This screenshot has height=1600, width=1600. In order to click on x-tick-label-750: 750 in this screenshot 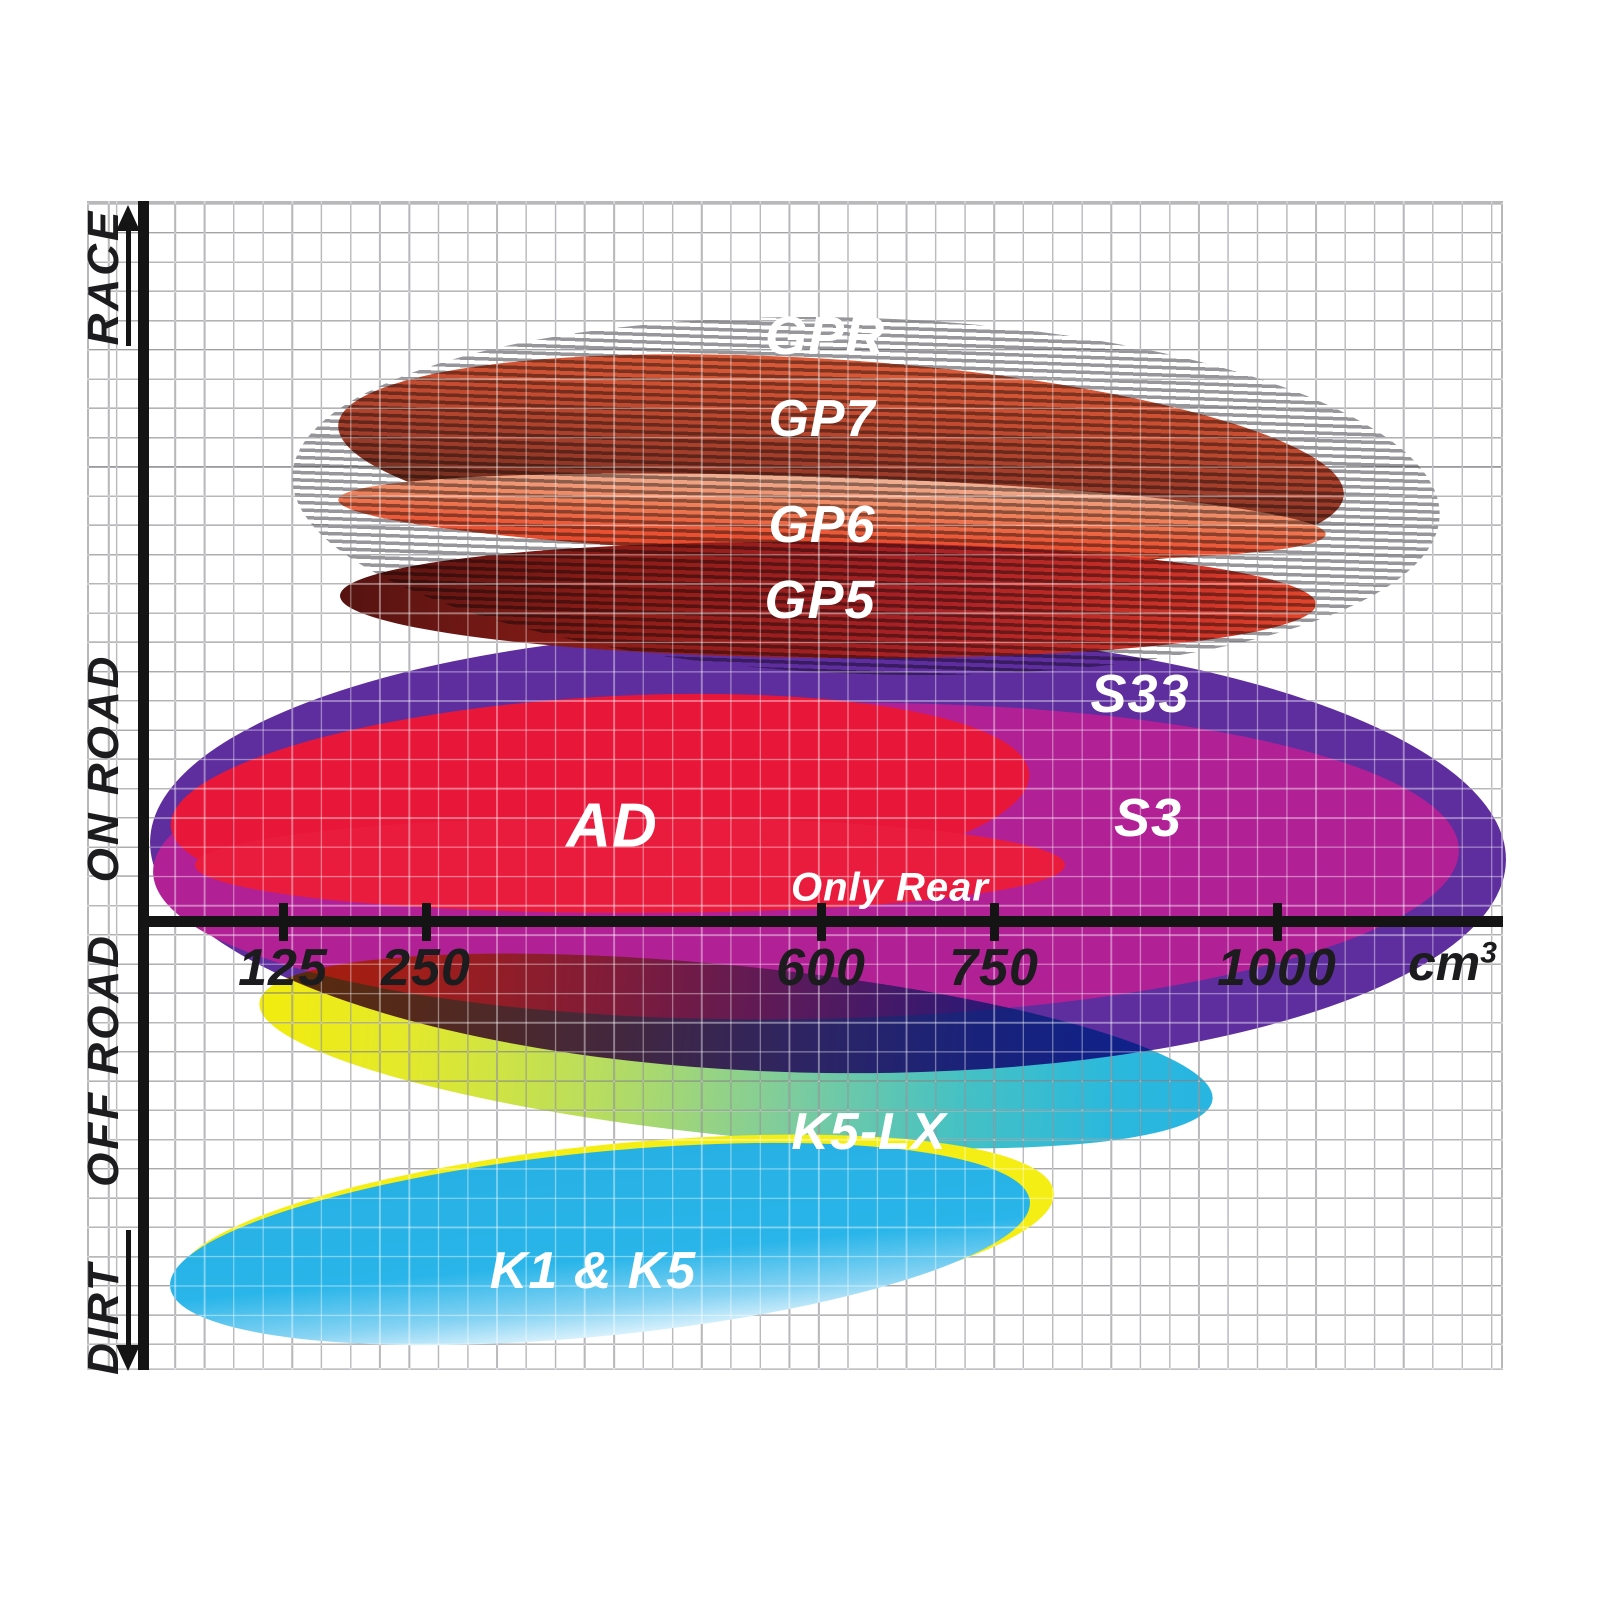, I will do `click(994, 968)`.